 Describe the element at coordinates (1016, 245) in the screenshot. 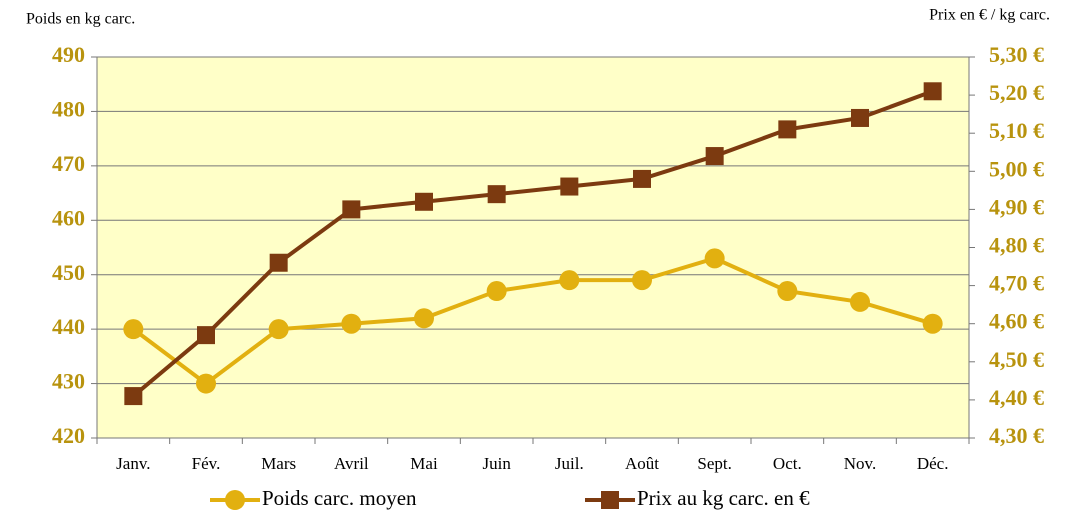

I see `y2-tick-label: 4,80 €` at that location.